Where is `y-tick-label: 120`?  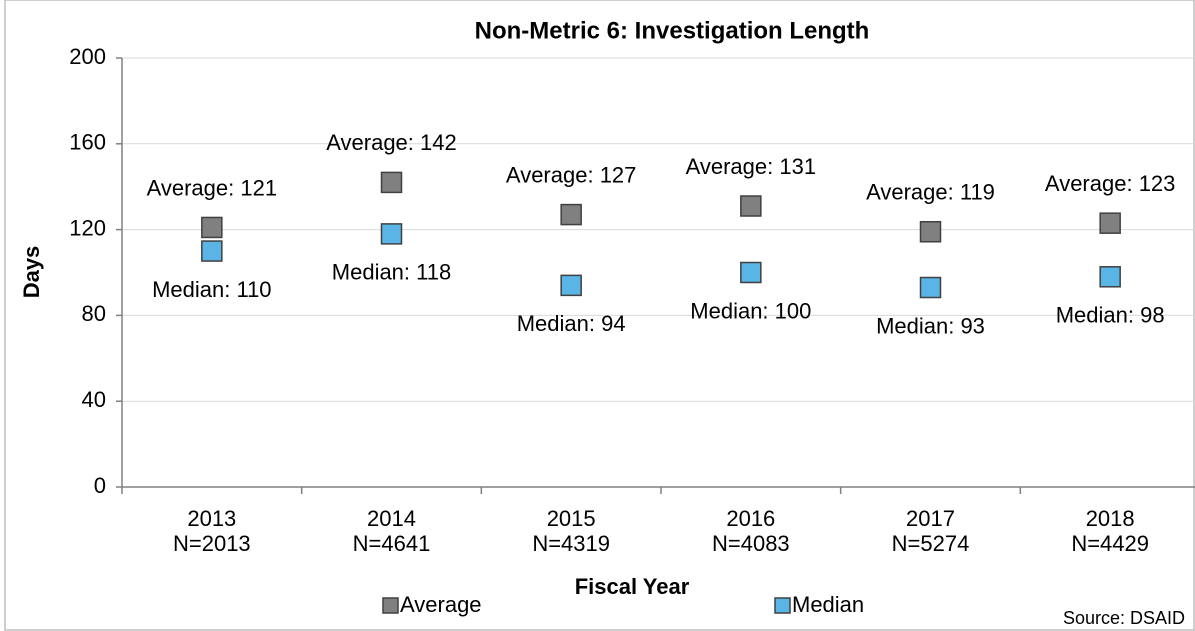 y-tick-label: 120 is located at coordinates (87, 227).